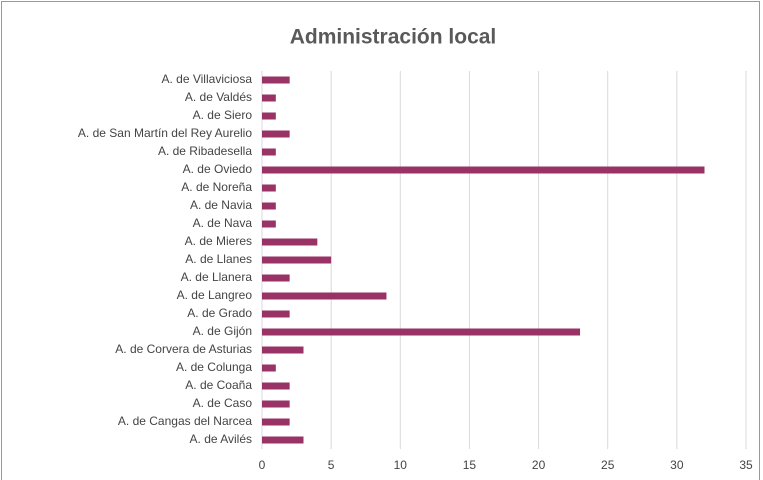 The image size is (763, 480). Describe the element at coordinates (221, 205) in the screenshot. I see `y-tick-label: A. de Navia` at that location.